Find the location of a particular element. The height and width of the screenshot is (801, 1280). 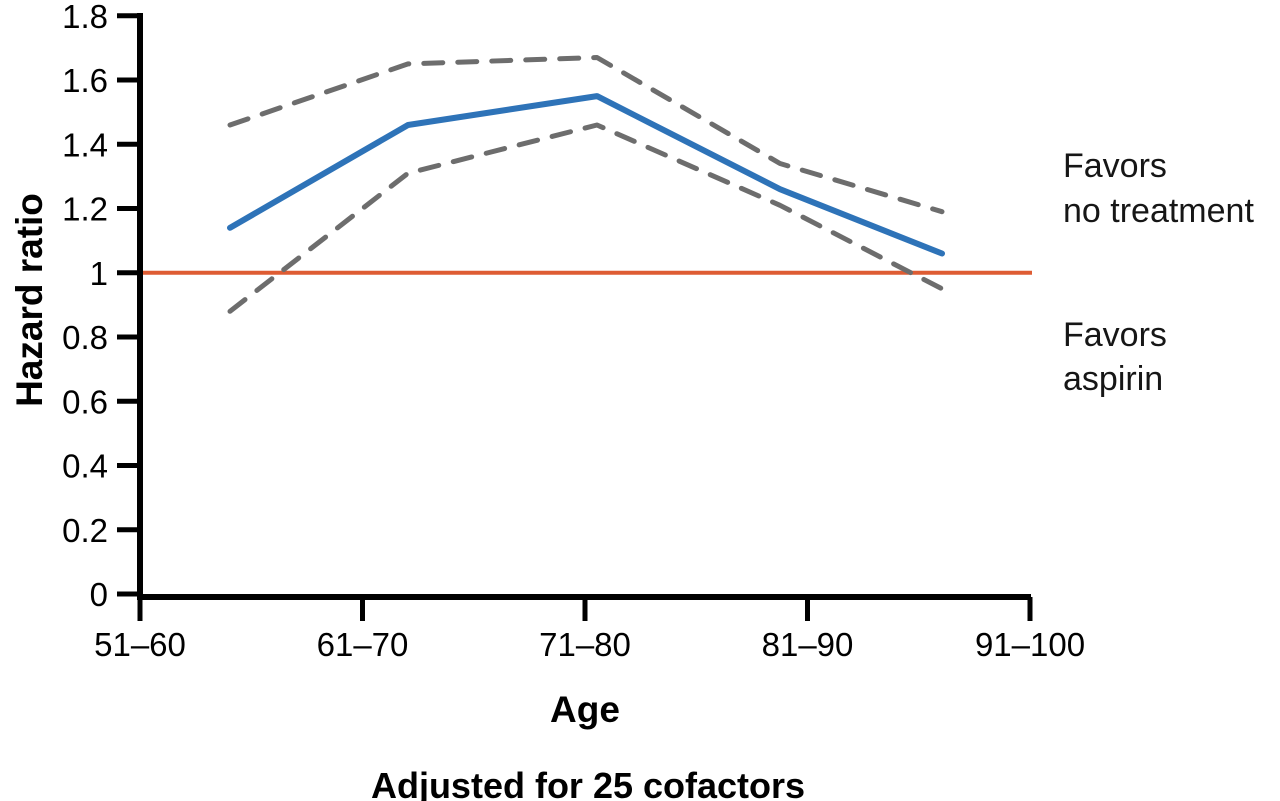

y-tick-label: 0.2 is located at coordinates (85, 530).